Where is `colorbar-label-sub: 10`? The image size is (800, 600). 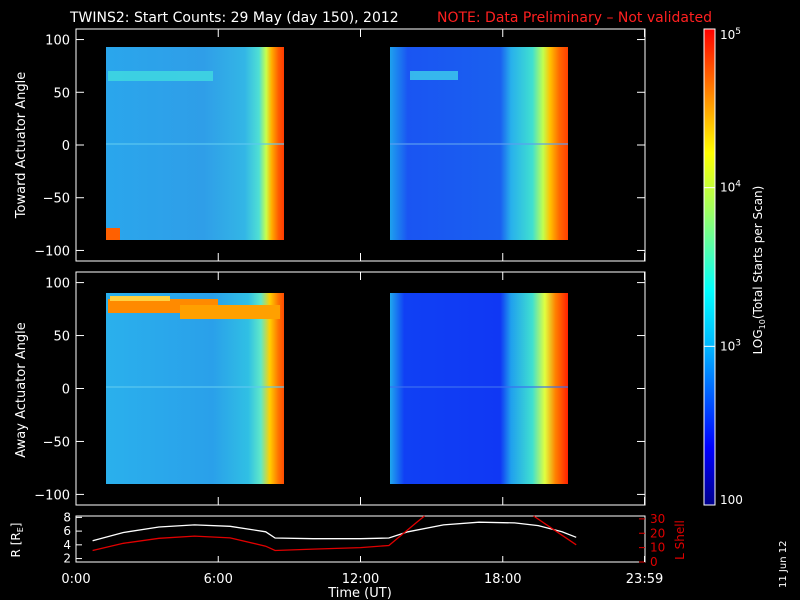
colorbar-label-sub: 10 is located at coordinates (762, 324).